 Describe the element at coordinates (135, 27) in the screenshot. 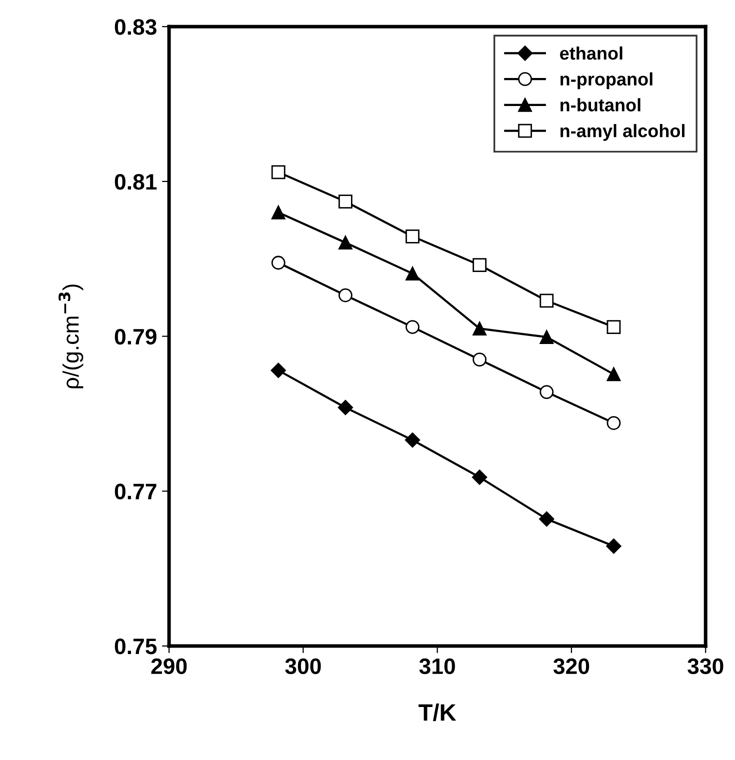

I see `y-tick-label: 0.83` at that location.